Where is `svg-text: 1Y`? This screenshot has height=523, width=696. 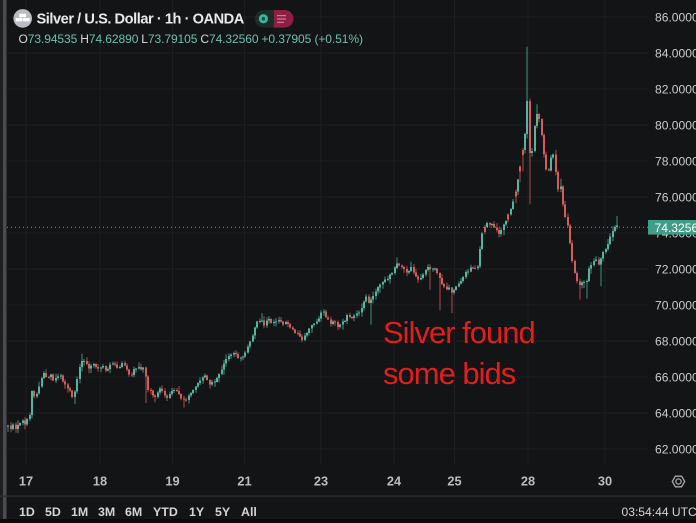 svg-text: 1Y is located at coordinates (197, 512).